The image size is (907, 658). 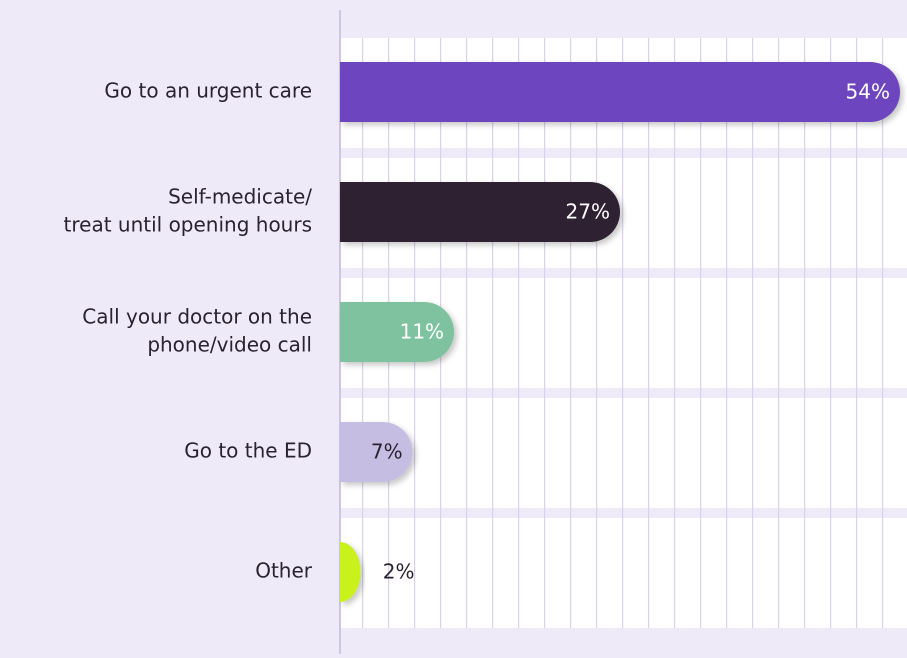 I want to click on category-label: treat until opening hours, so click(x=188, y=225).